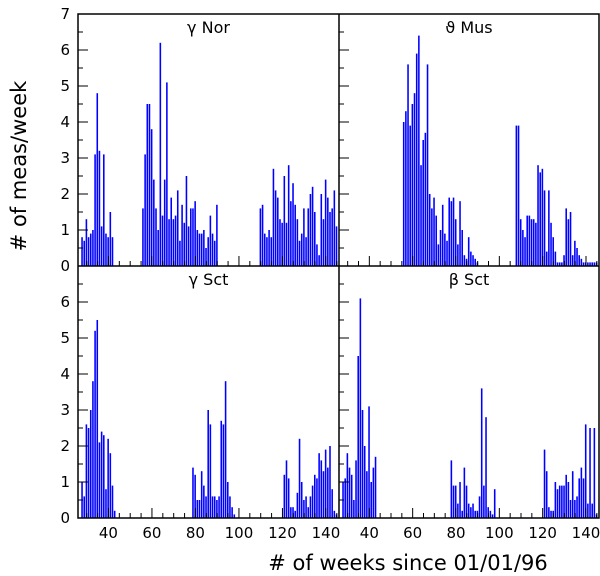 The height and width of the screenshot is (576, 600). Describe the element at coordinates (499, 533) in the screenshot. I see `x-tick-label: 100` at that location.